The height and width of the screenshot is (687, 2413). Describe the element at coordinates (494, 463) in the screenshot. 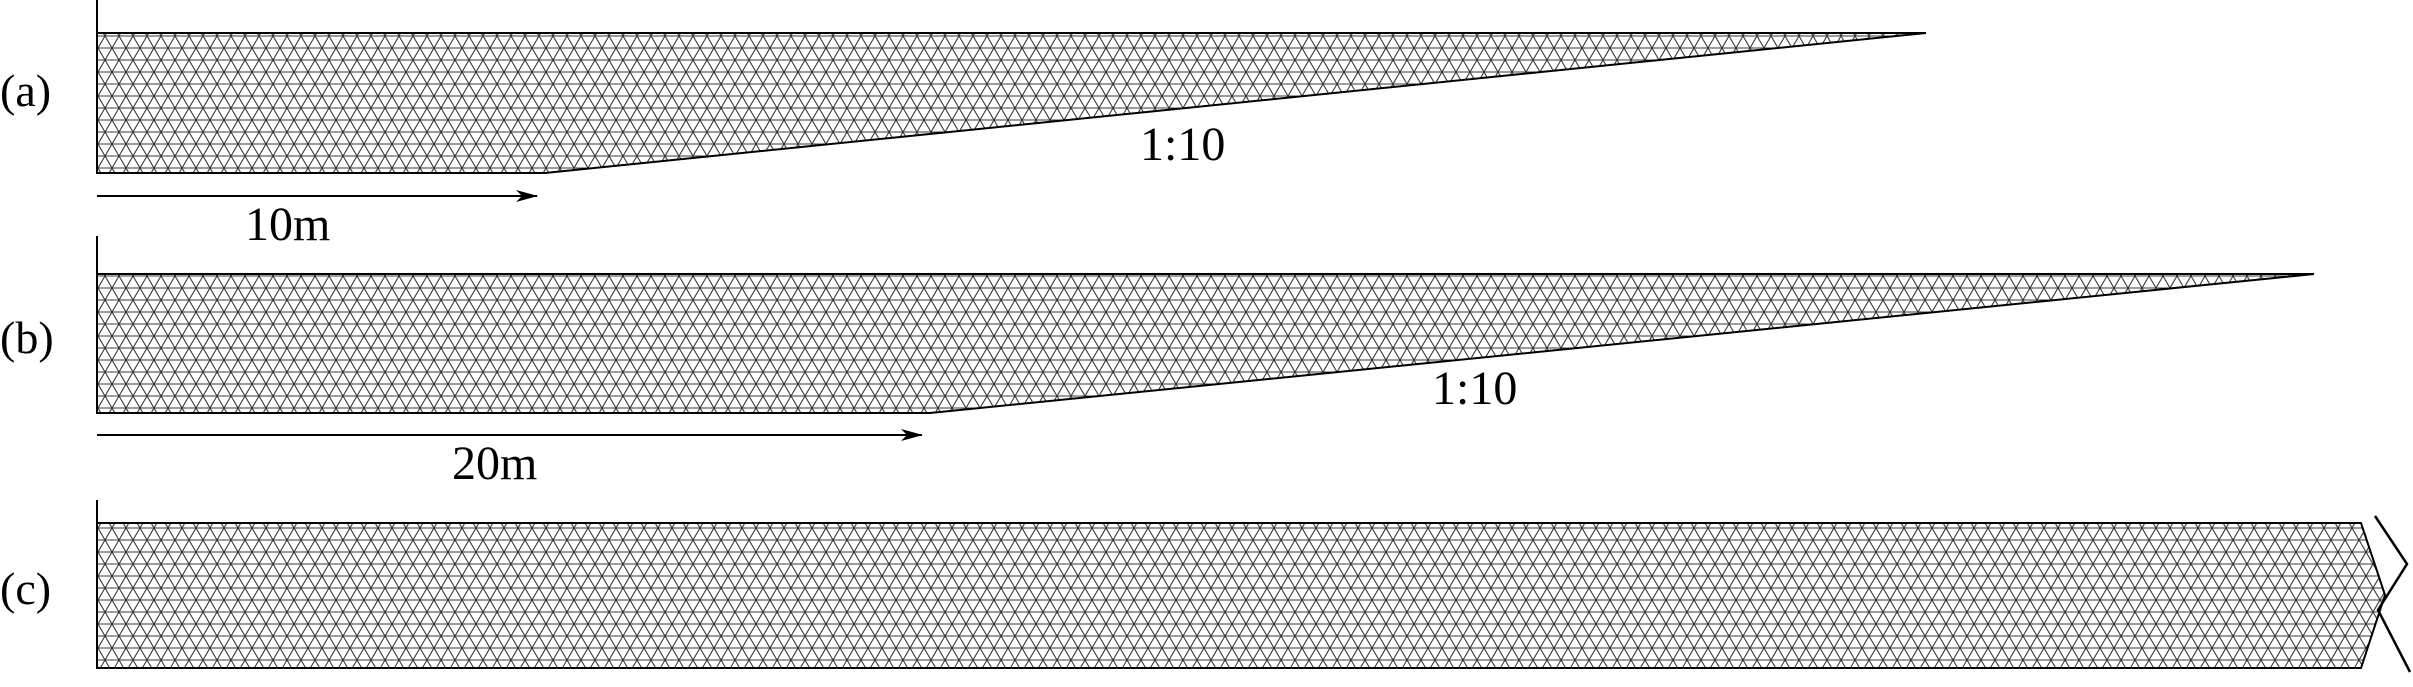

I see `panel-b-length-label: 20m` at that location.